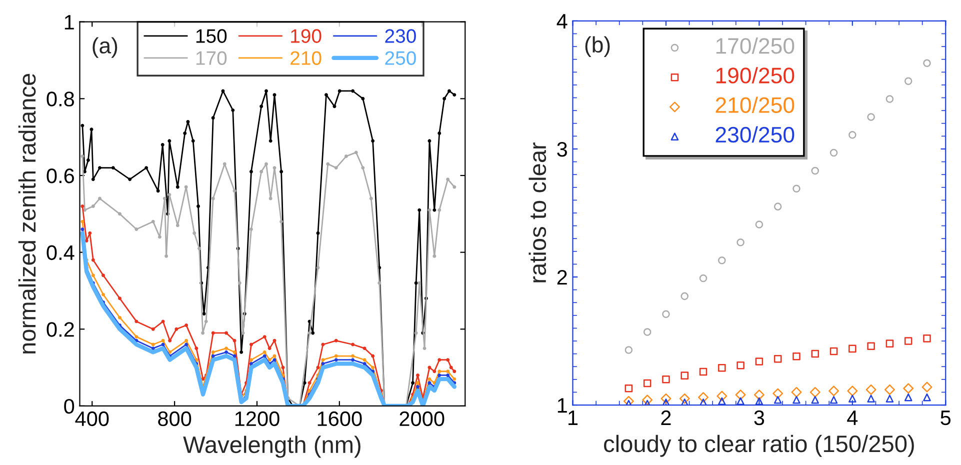  What do you see at coordinates (400, 36) in the screenshot?
I see `legend-label: 230` at bounding box center [400, 36].